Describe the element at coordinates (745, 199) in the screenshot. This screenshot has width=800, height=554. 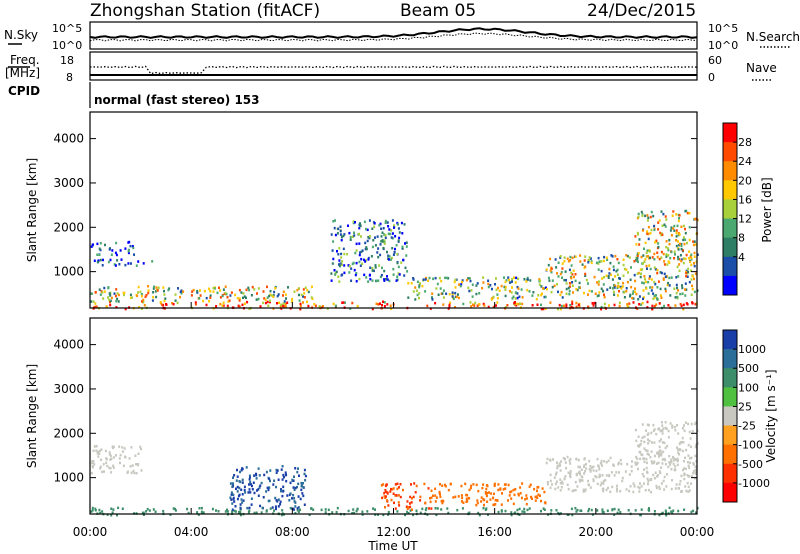
I see `power-cbar-tick-label: 16` at that location.